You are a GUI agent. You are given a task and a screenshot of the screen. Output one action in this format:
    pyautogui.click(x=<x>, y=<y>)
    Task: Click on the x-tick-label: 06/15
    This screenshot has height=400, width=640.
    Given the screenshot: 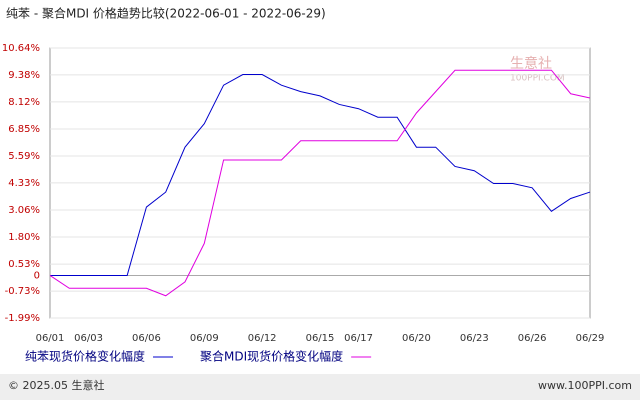 What is the action you would take?
    pyautogui.click(x=320, y=338)
    